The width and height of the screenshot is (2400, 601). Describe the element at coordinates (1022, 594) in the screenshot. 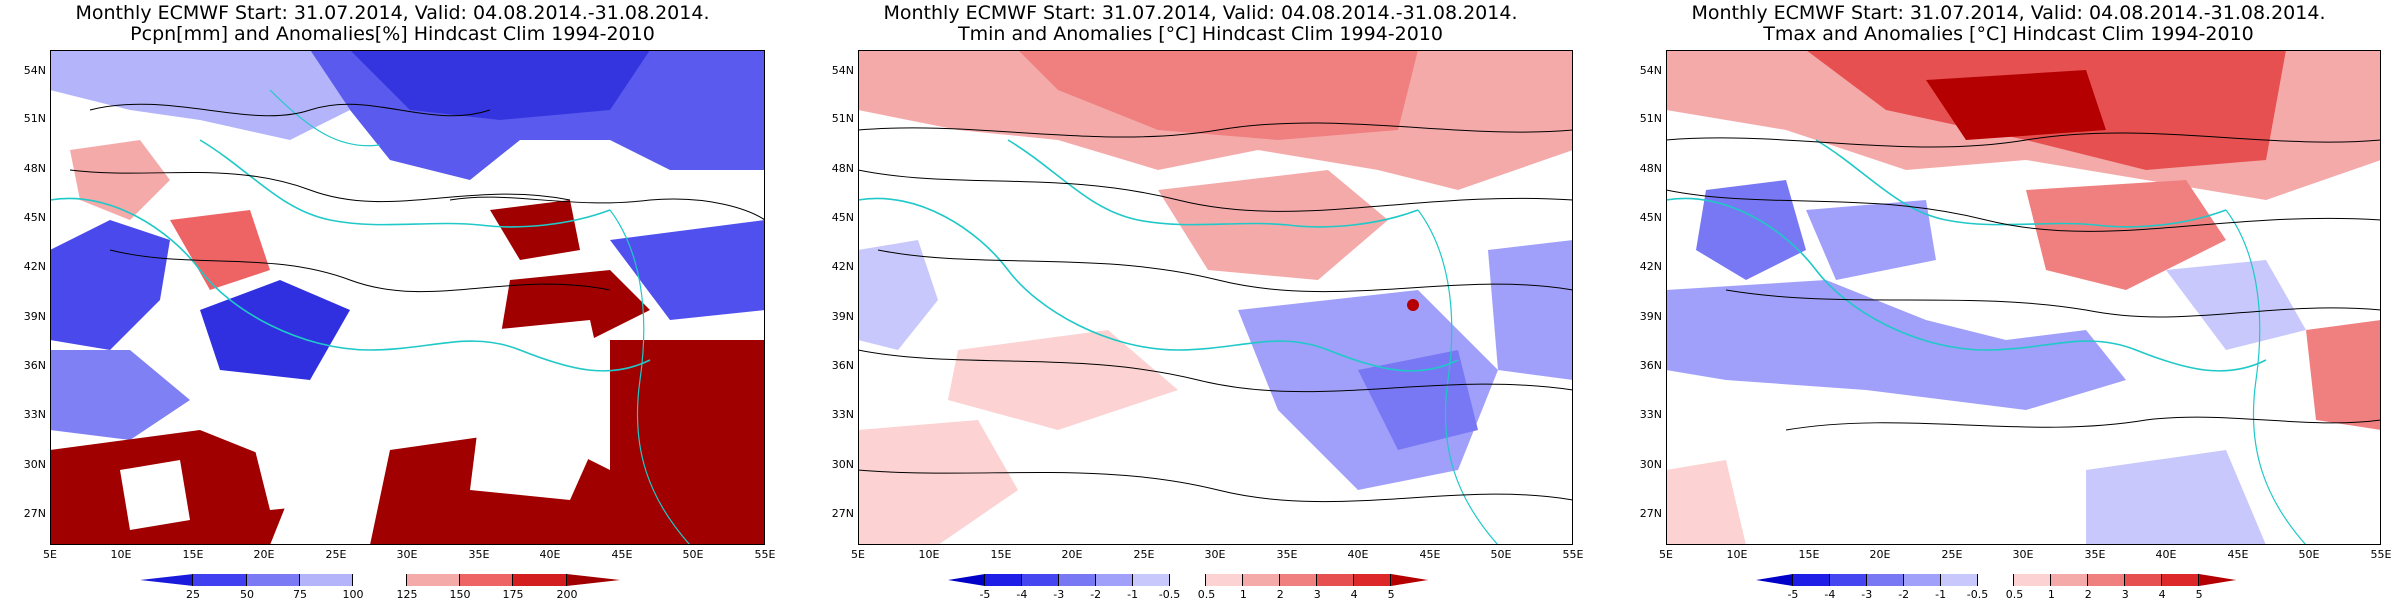

I see `colorbar-label: -4` at that location.